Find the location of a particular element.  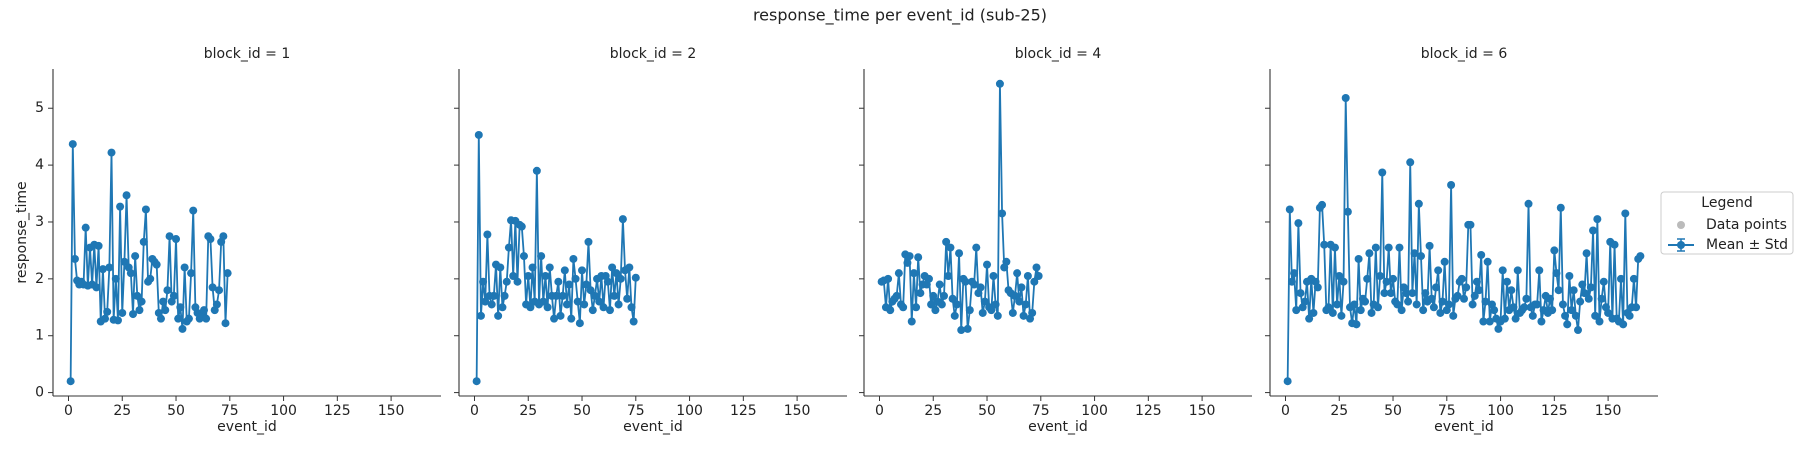

legend-marker is located at coordinates (1681, 245).